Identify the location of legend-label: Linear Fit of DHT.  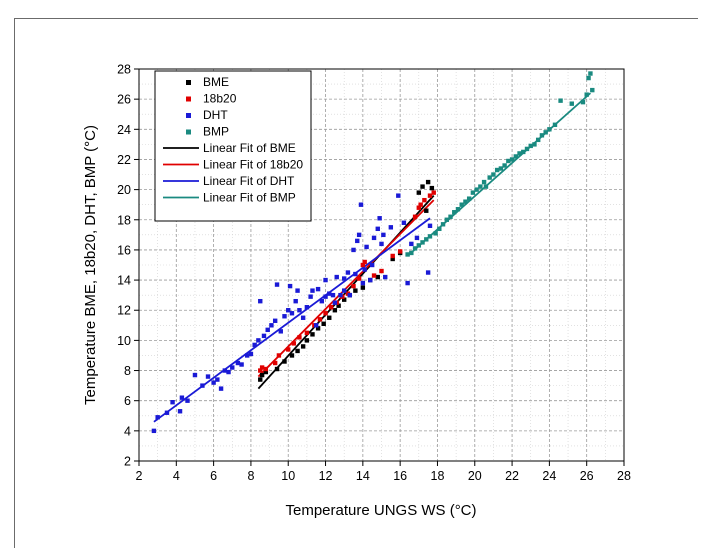
(249, 181).